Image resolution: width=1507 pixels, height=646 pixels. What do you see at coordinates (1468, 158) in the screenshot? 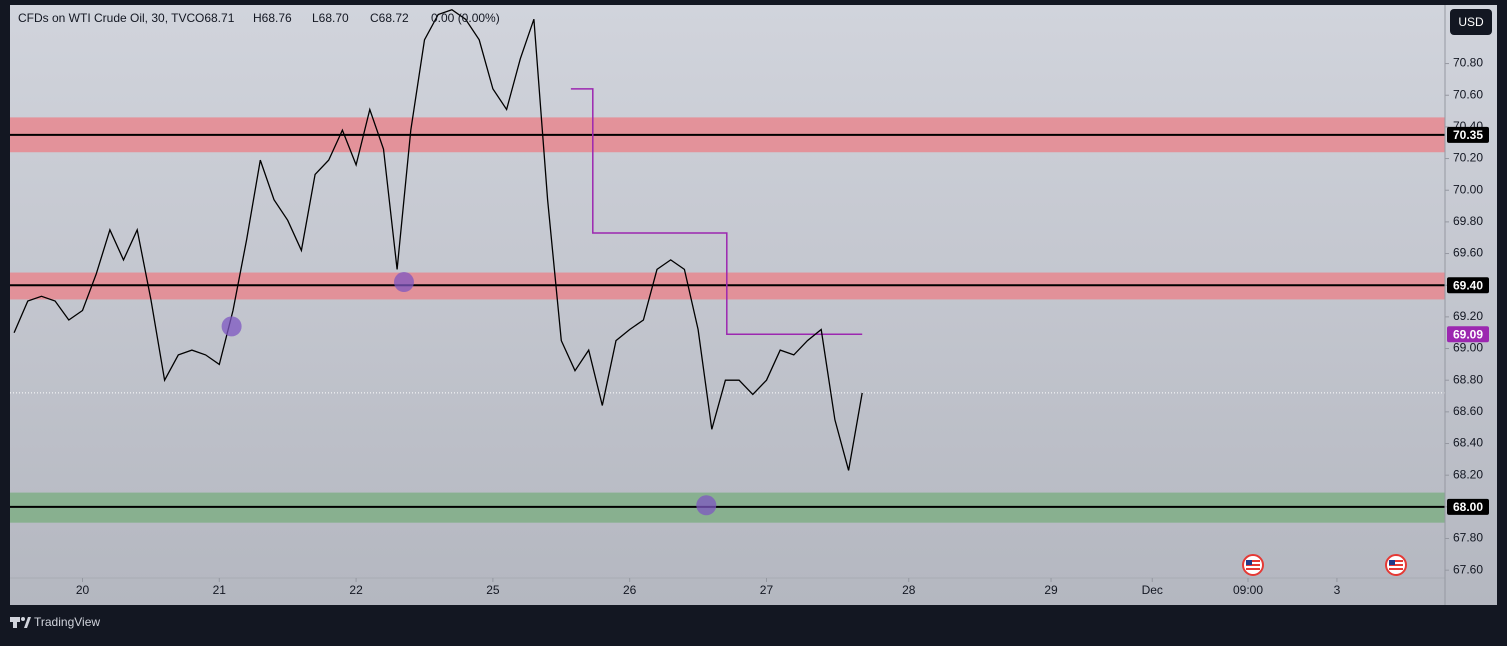
I see `y-tick-label: 70.20` at bounding box center [1468, 158].